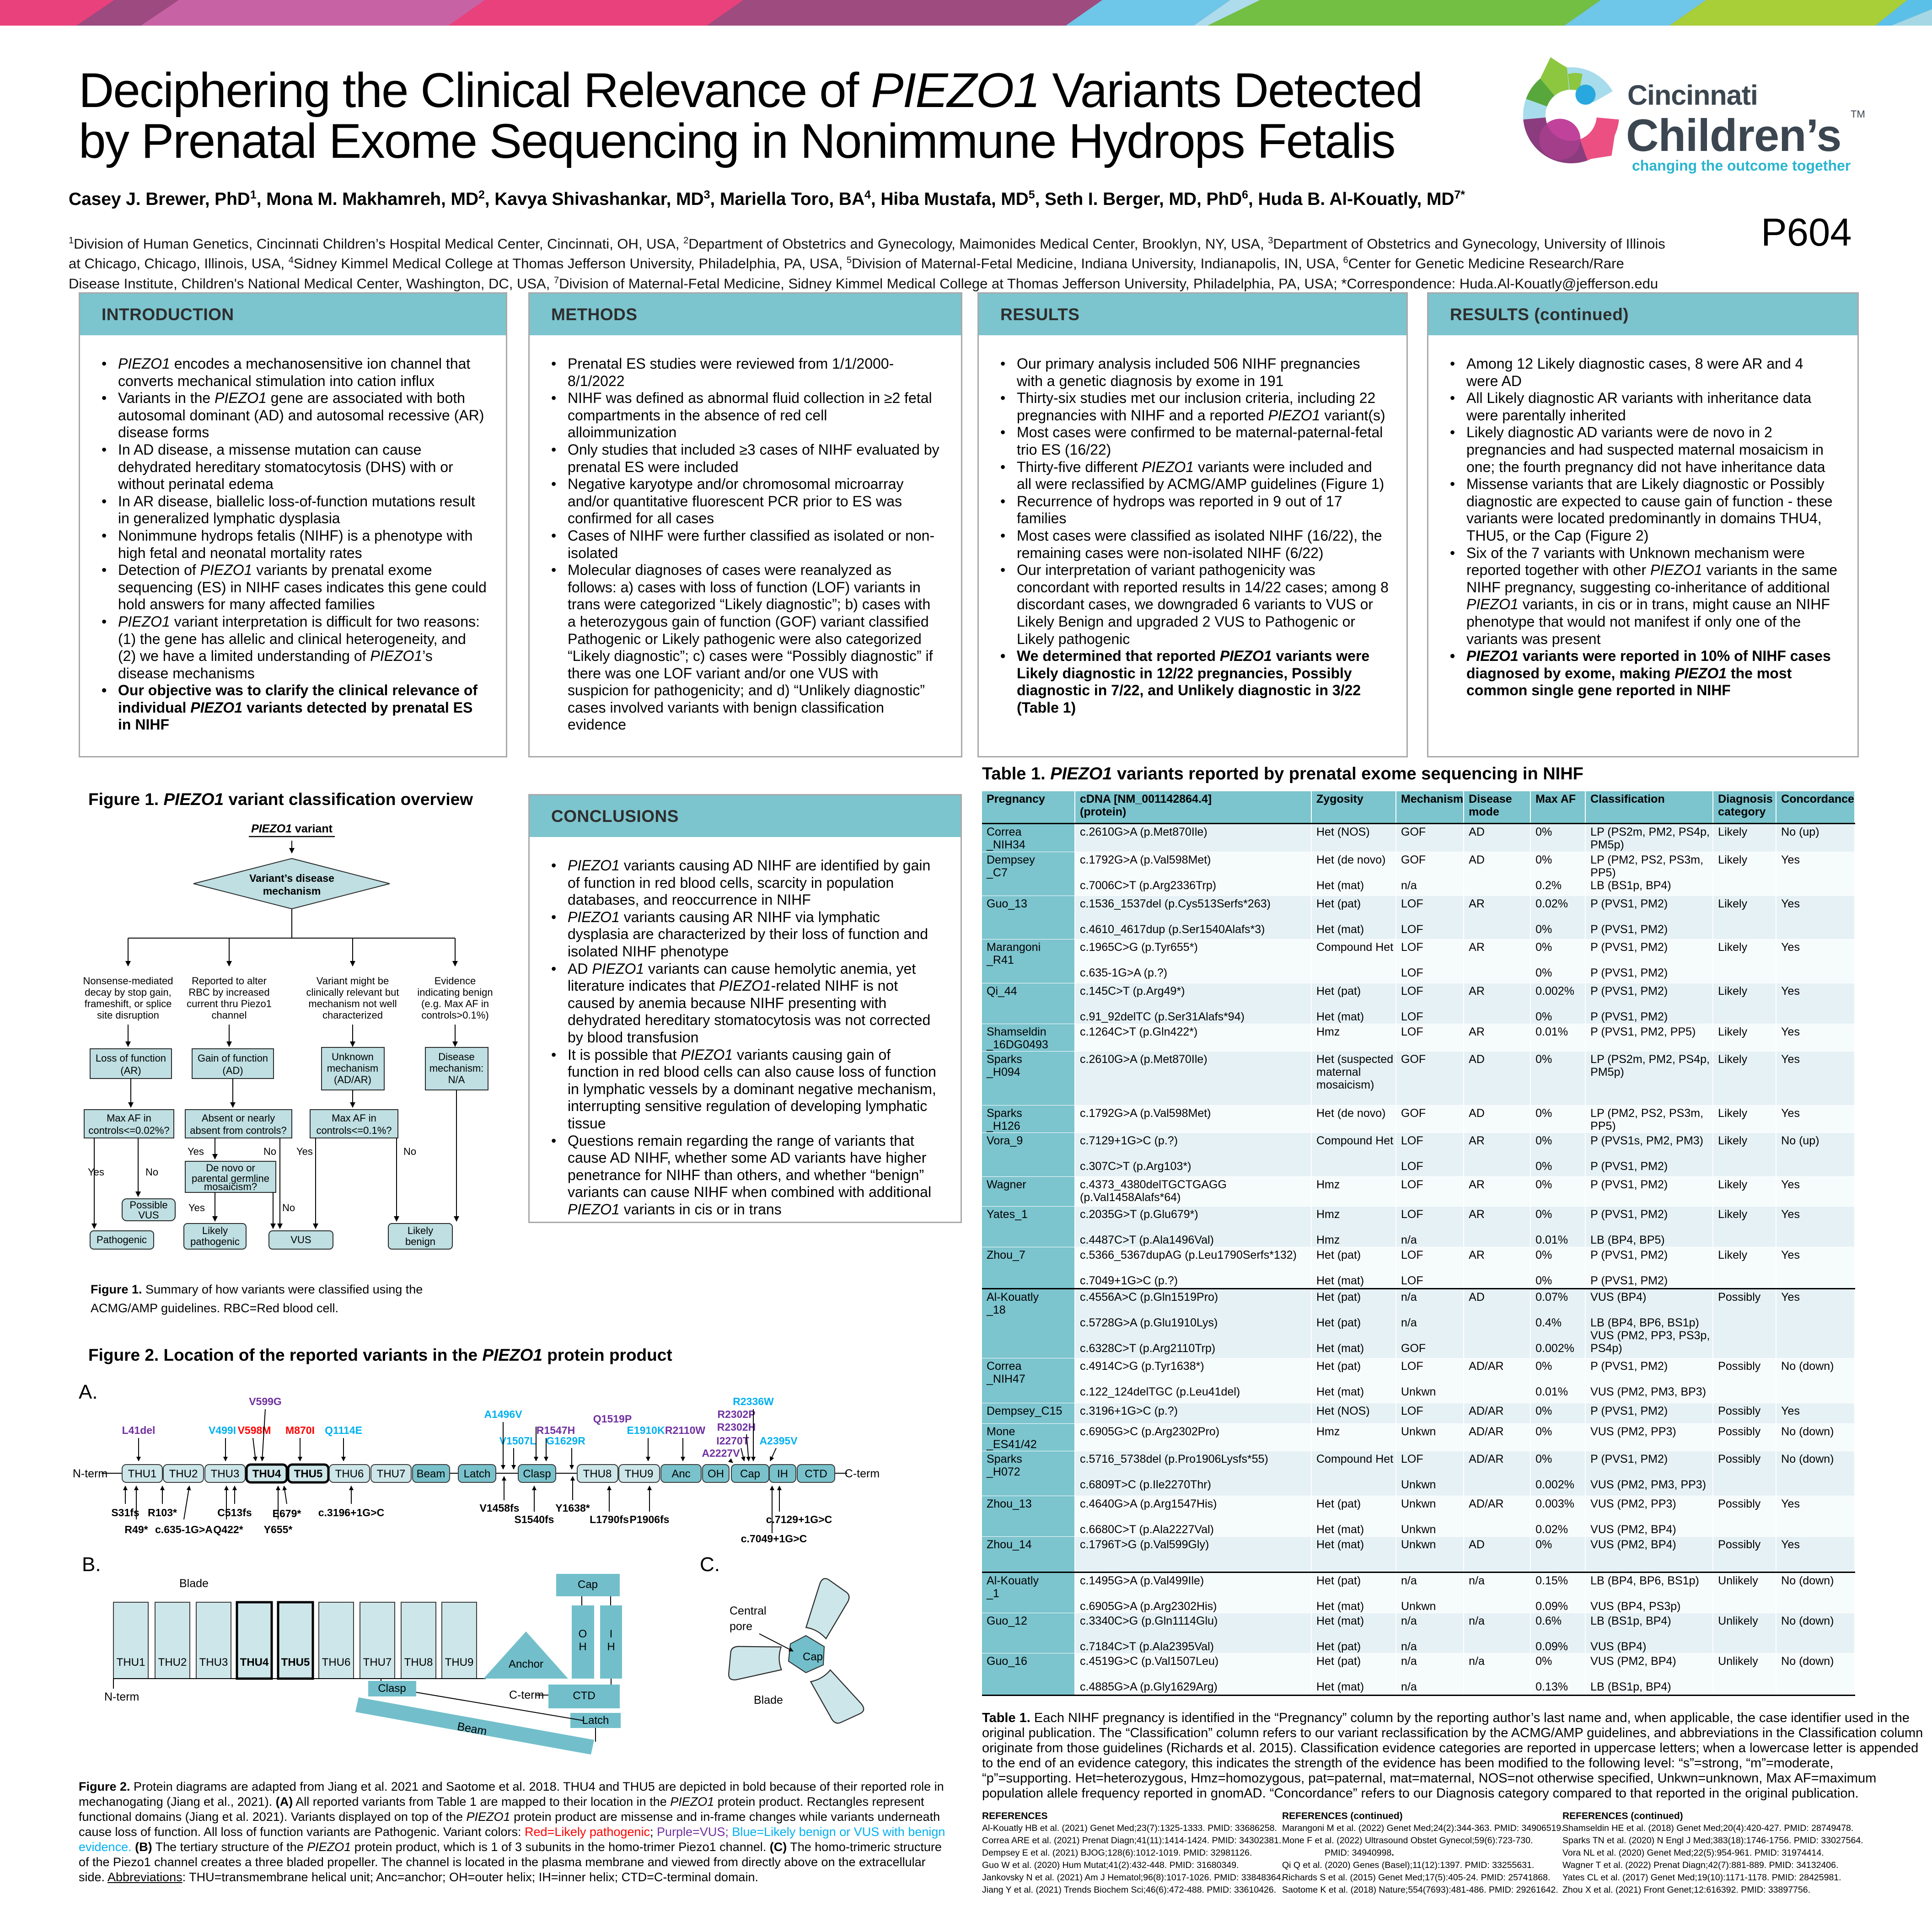 The width and height of the screenshot is (1932, 1932). What do you see at coordinates (681, 1474) in the screenshot?
I see `svg-text: Anc` at bounding box center [681, 1474].